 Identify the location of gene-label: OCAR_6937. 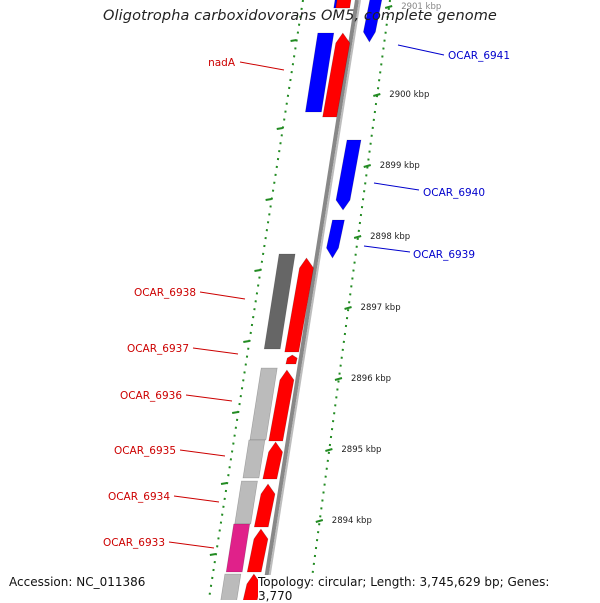
(158, 349).